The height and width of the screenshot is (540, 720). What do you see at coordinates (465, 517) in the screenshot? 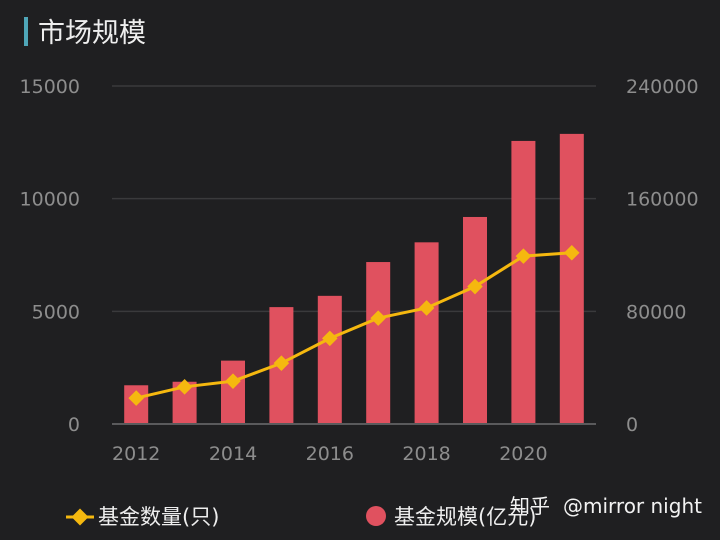
I see `legend-bar-label: 基金规模(亿元)` at bounding box center [465, 517].